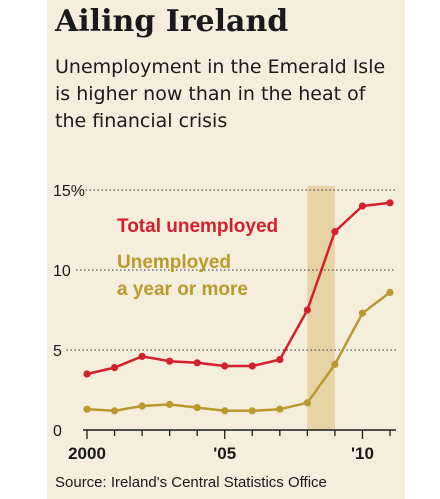 The height and width of the screenshot is (499, 440). Describe the element at coordinates (172, 21) in the screenshot. I see `chart-title: Ailing Ireland` at that location.